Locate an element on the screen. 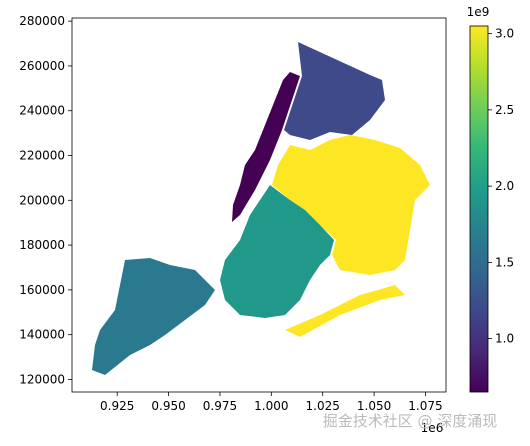 The height and width of the screenshot is (446, 530). y-tick-label: 180000 is located at coordinates (42, 245).